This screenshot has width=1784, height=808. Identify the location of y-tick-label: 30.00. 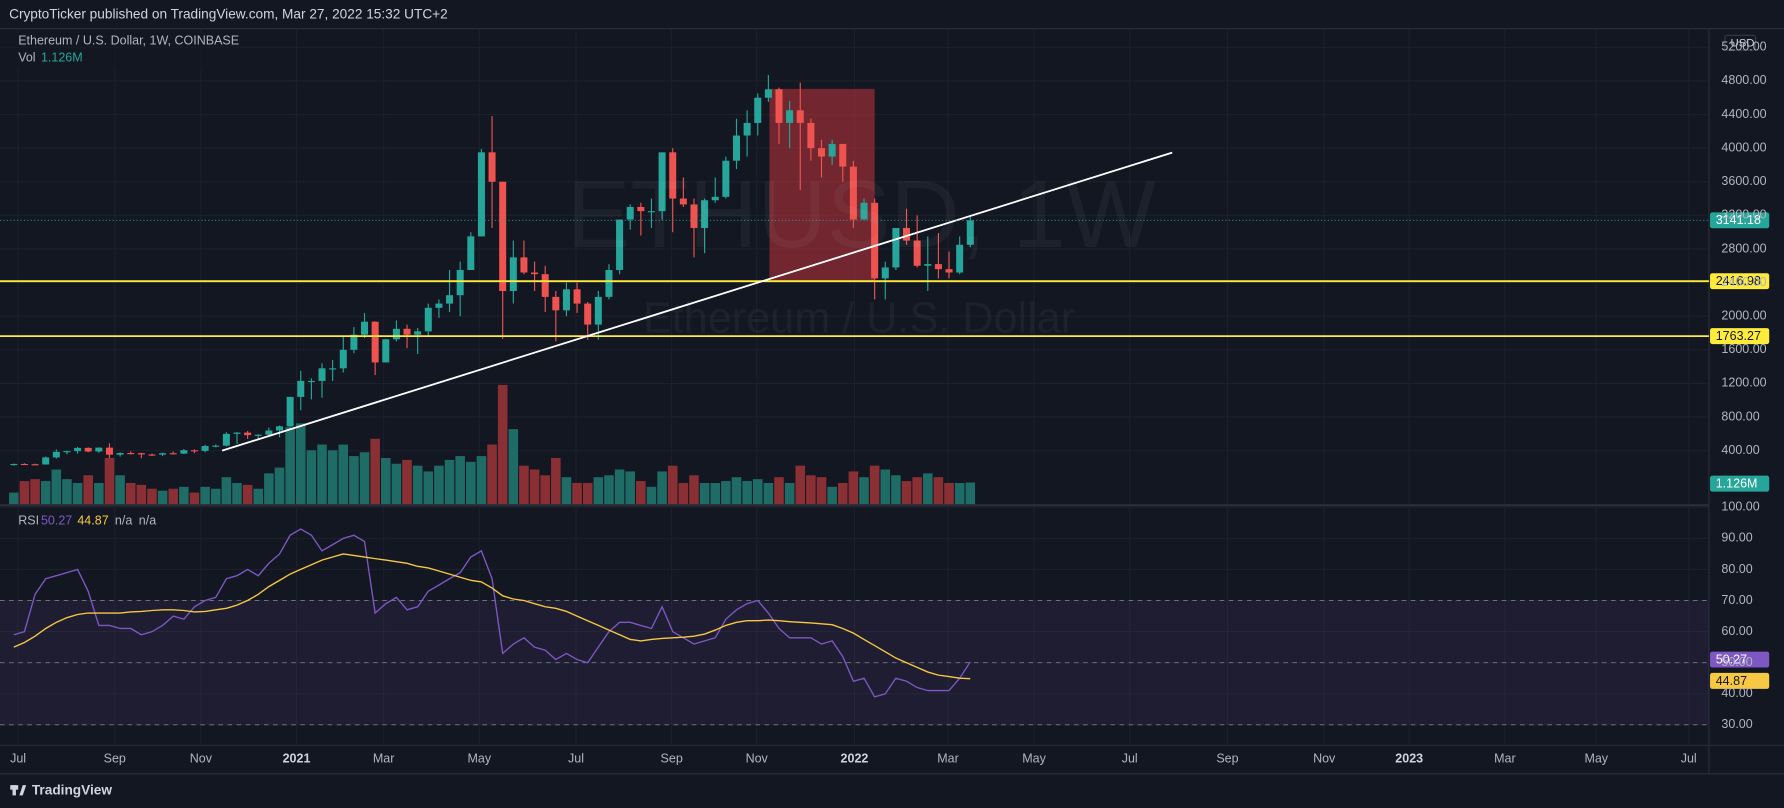
(1736, 724).